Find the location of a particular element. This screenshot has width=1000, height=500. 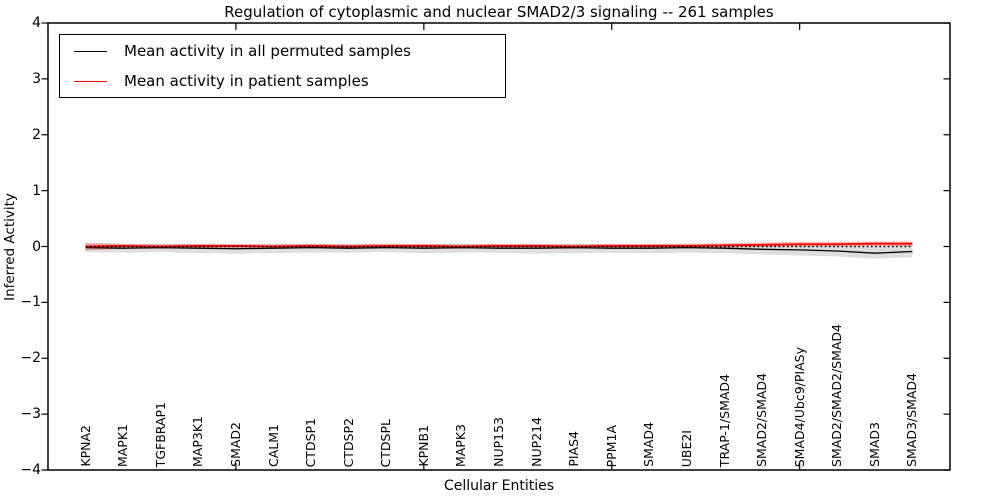

x-tick-label: CTDSP2 is located at coordinates (348, 442).